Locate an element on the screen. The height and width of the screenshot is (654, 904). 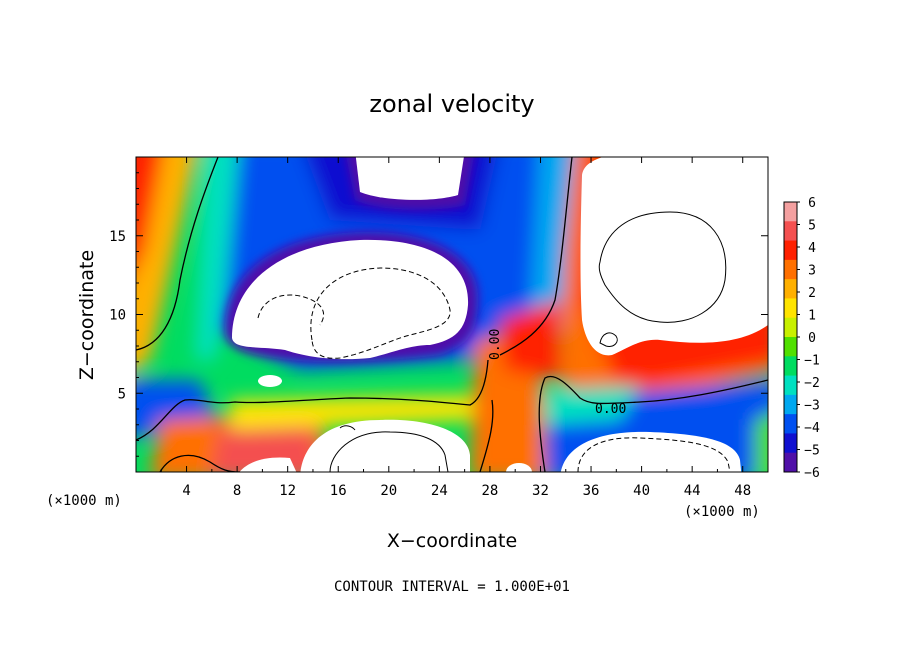
contour-line-bottom-left is located at coordinates (200, 463).